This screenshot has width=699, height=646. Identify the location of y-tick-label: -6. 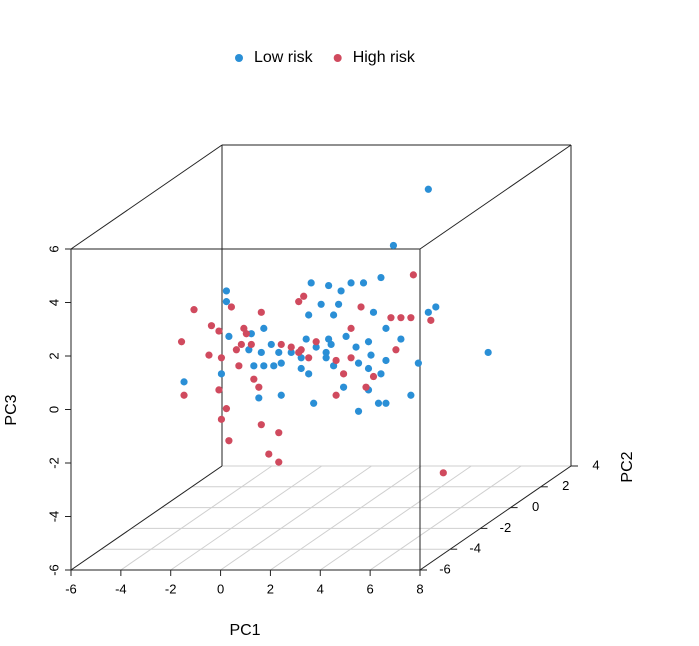
(445, 568).